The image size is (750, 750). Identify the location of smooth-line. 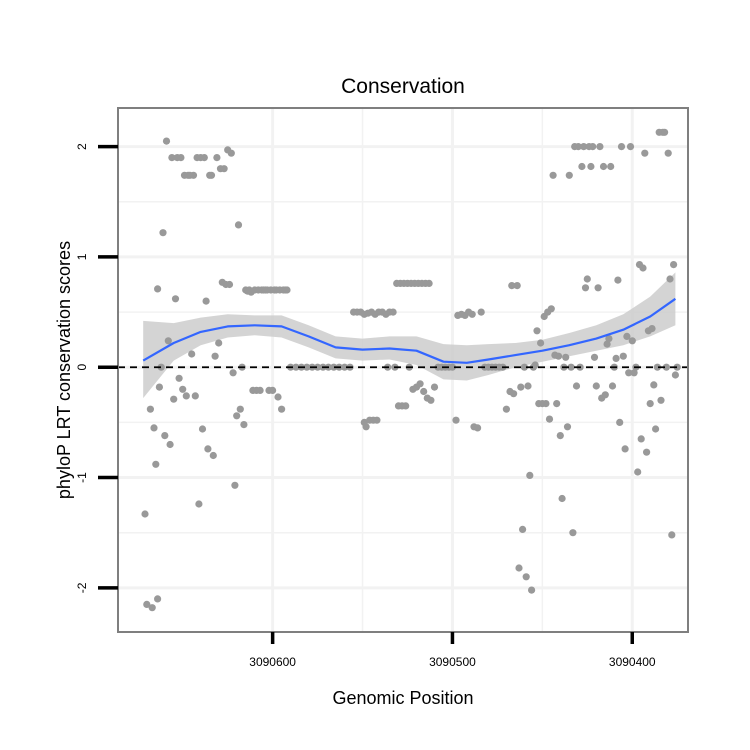
(409, 330).